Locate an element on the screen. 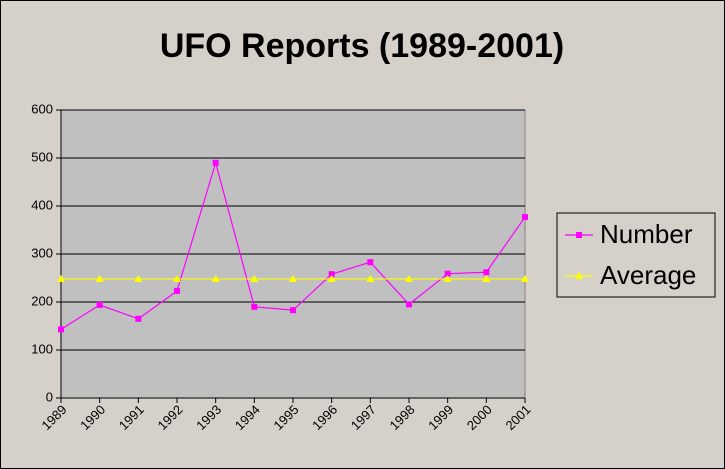 The height and width of the screenshot is (469, 725). y-tick-label: 600 is located at coordinates (42, 108).